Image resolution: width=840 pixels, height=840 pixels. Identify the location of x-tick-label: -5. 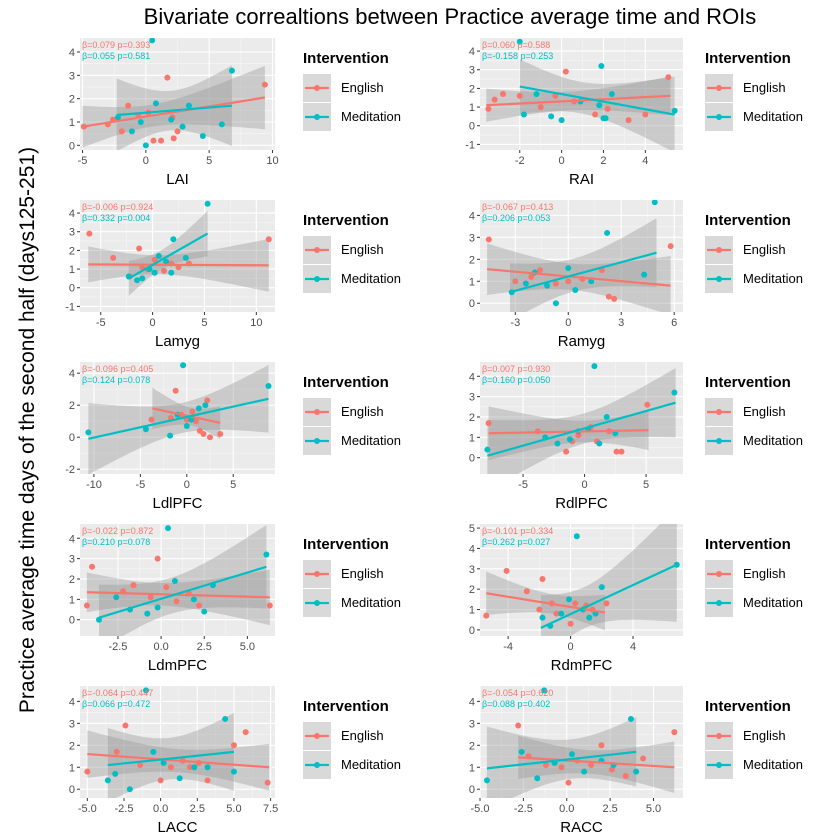
(83, 161).